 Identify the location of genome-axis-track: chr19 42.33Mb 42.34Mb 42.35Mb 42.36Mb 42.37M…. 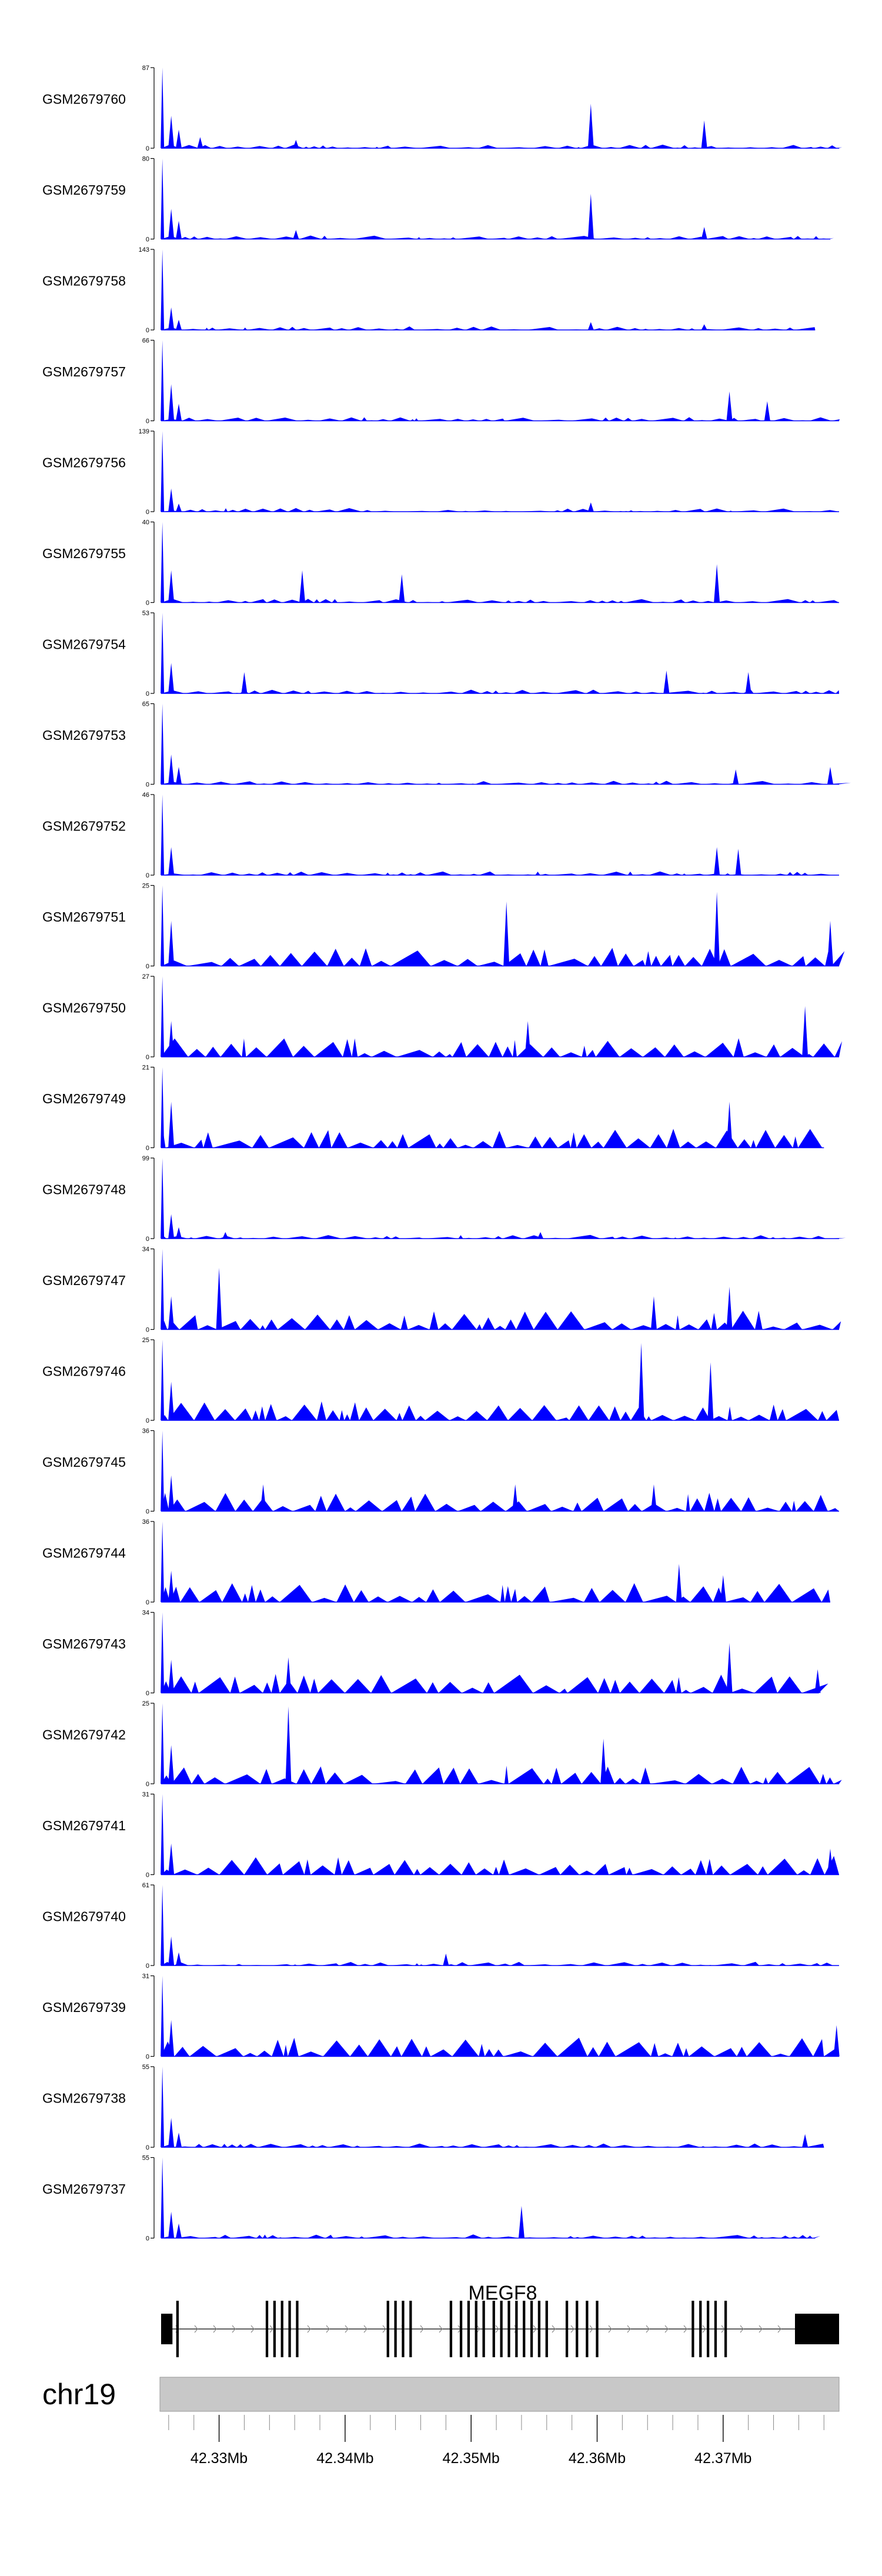
(441, 2422).